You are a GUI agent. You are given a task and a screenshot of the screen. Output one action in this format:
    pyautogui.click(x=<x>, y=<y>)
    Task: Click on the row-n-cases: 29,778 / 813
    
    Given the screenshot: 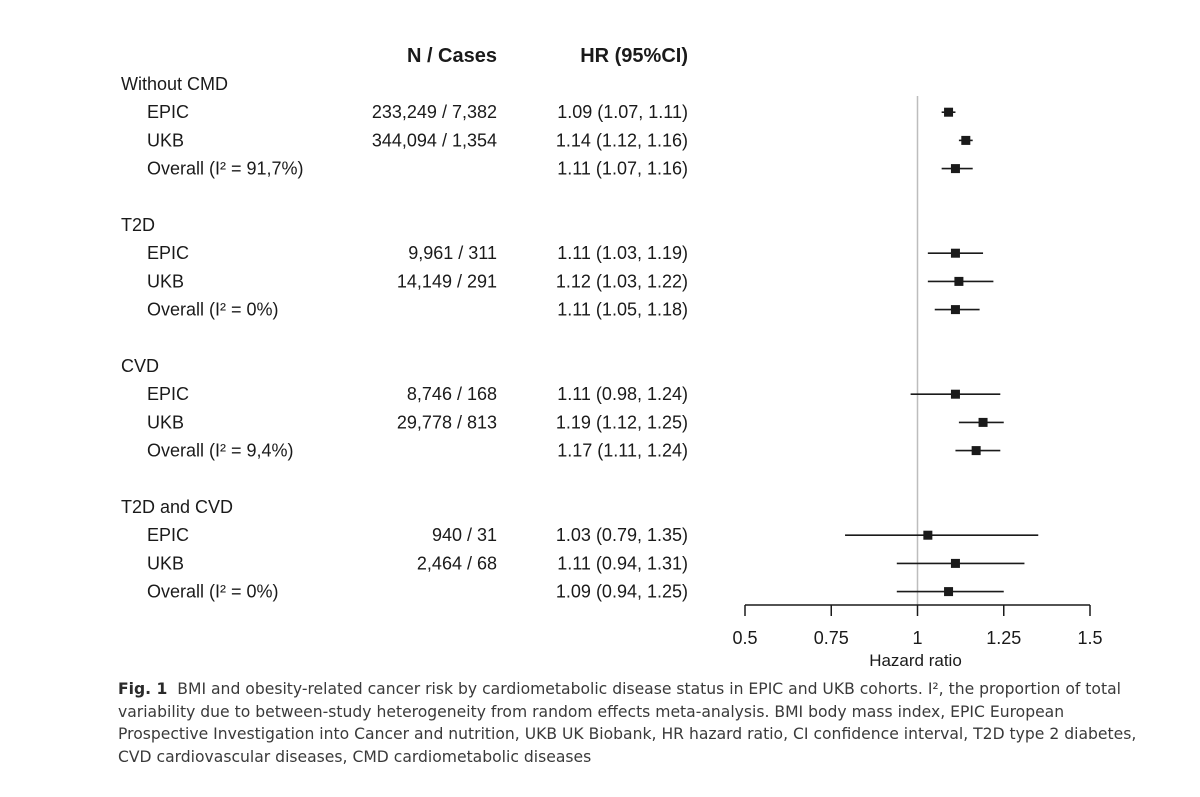 What is the action you would take?
    pyautogui.click(x=447, y=422)
    